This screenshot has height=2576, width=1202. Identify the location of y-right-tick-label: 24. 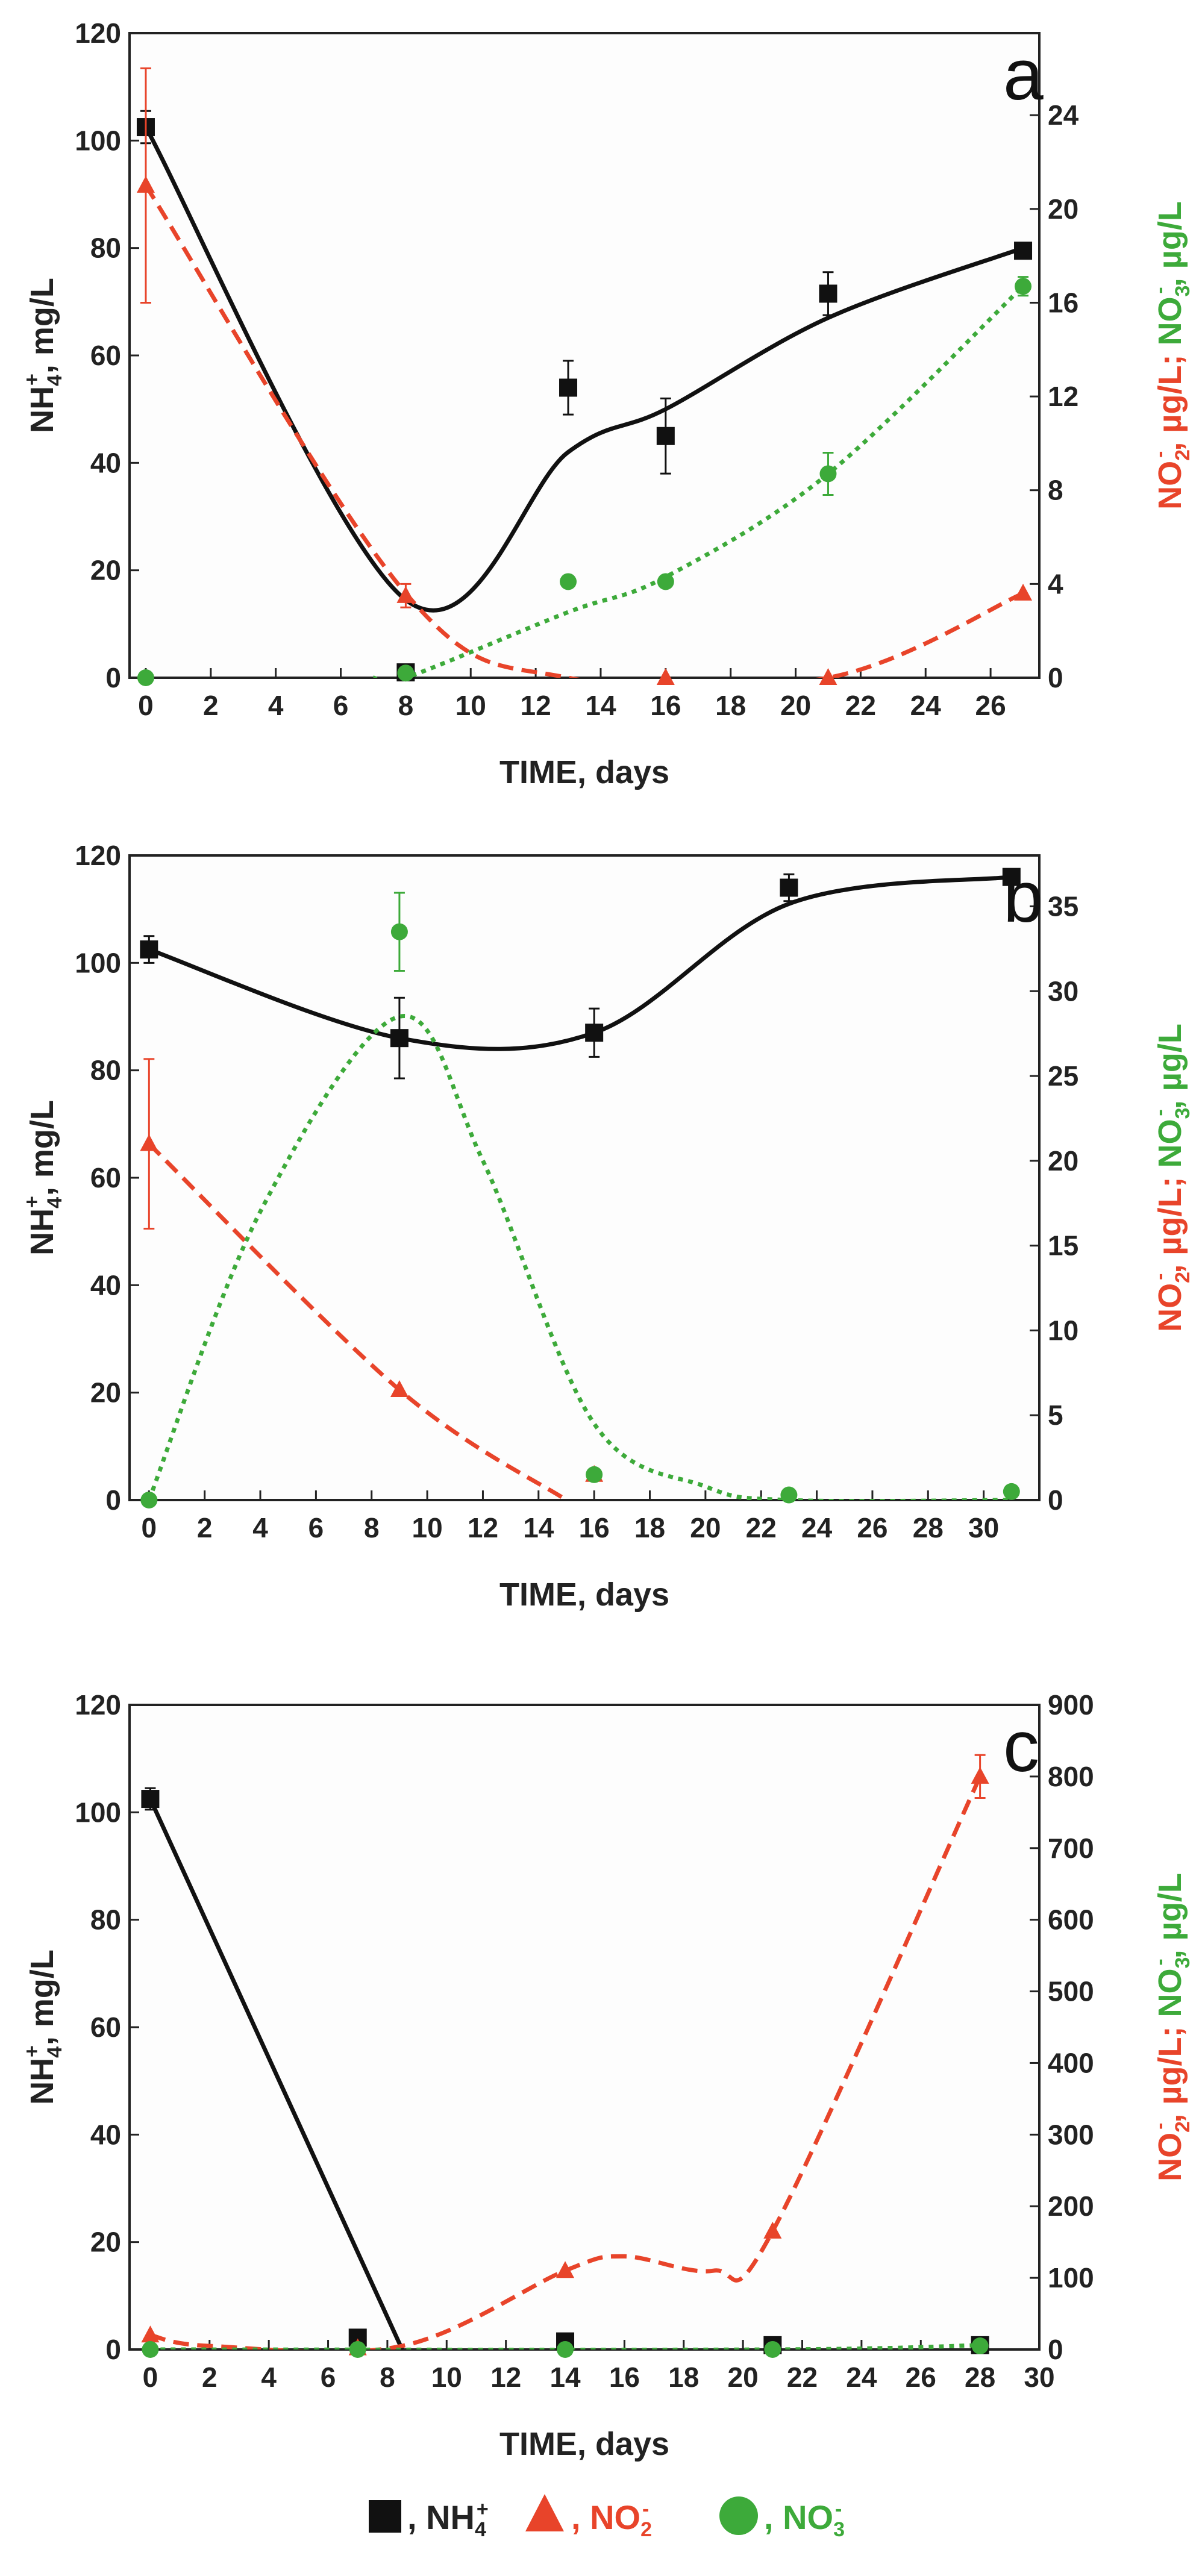
(1064, 115).